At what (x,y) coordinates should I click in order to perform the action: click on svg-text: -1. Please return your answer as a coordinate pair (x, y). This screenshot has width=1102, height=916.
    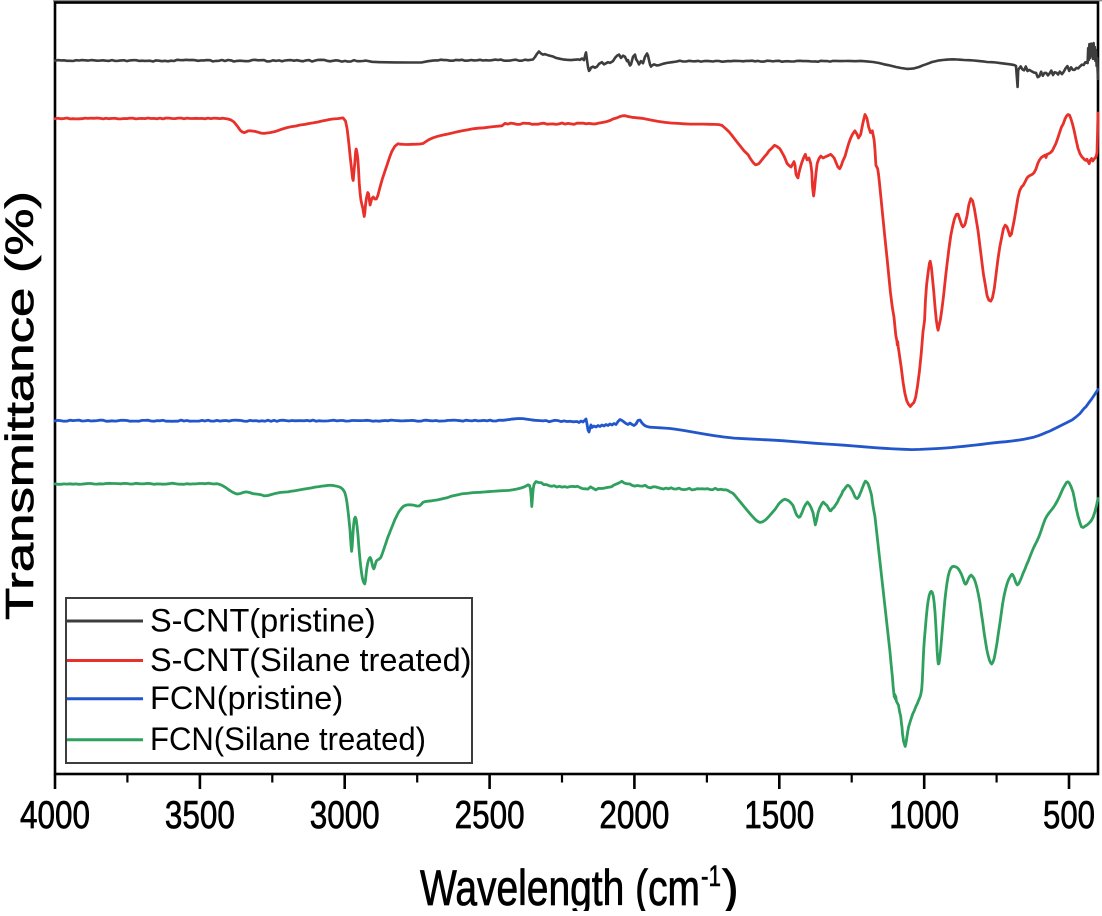
    Looking at the image, I should click on (711, 876).